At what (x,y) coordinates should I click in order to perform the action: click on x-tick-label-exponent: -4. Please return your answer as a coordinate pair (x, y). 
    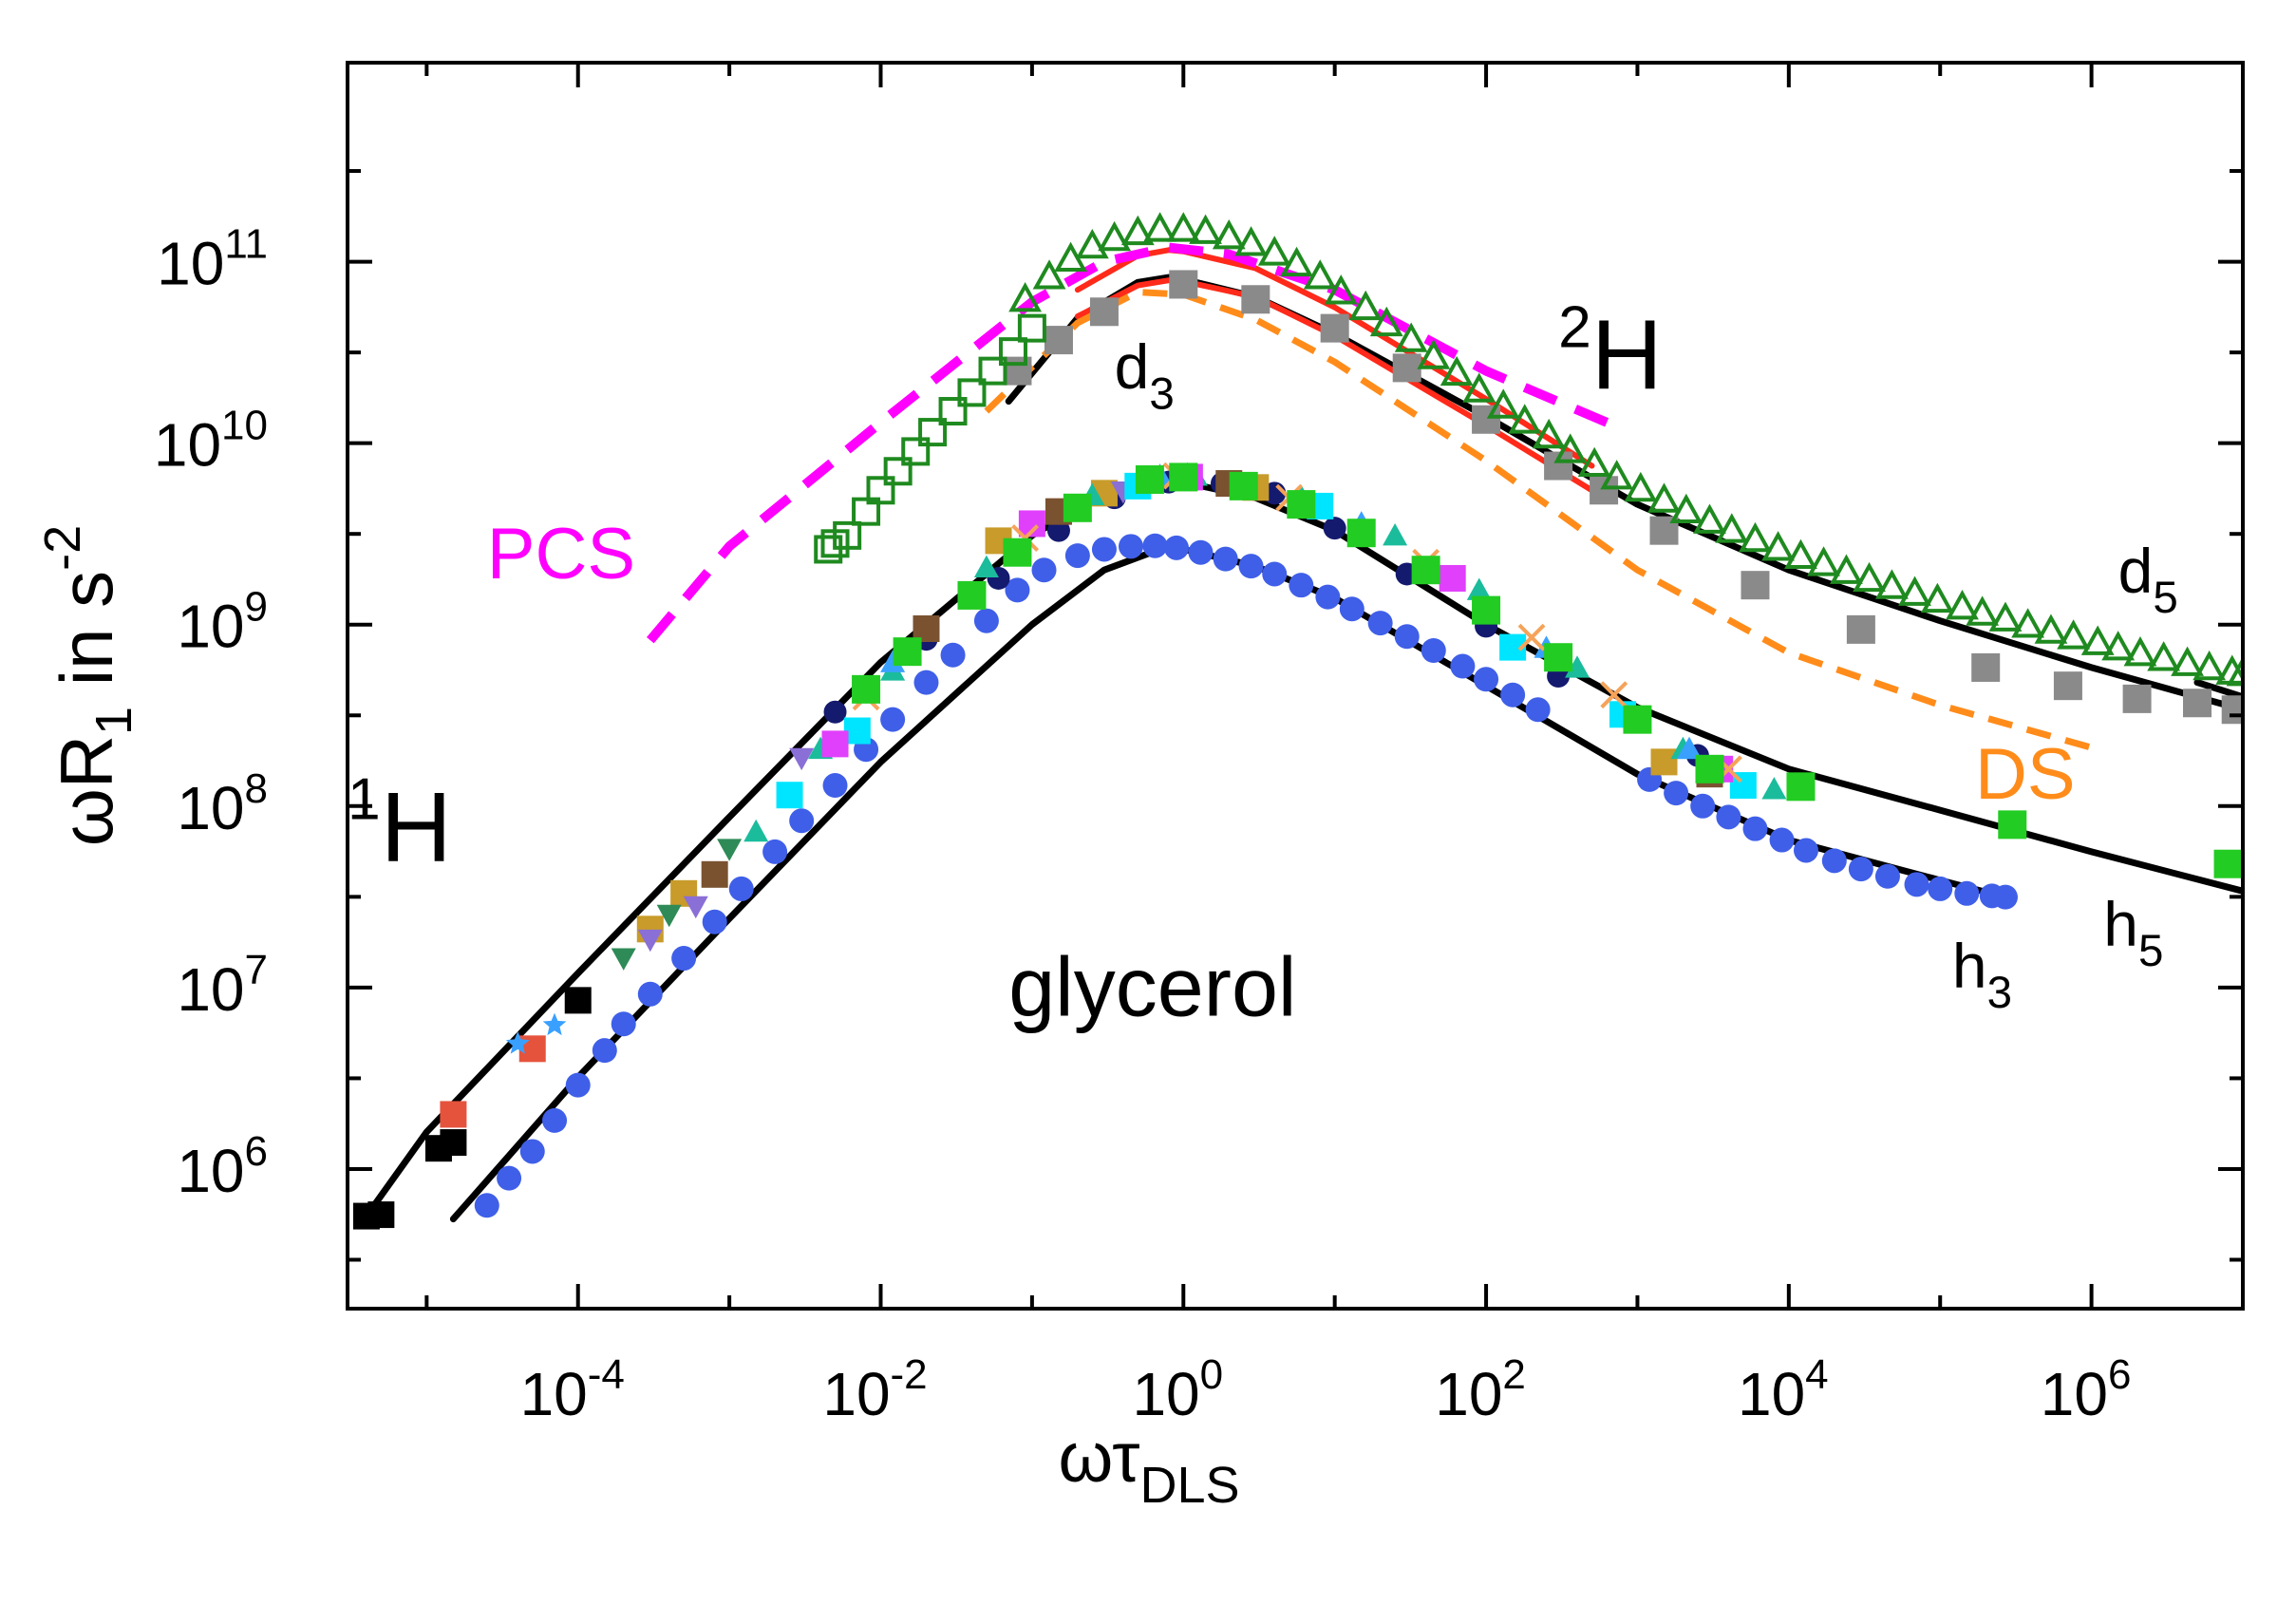
    Looking at the image, I should click on (606, 1374).